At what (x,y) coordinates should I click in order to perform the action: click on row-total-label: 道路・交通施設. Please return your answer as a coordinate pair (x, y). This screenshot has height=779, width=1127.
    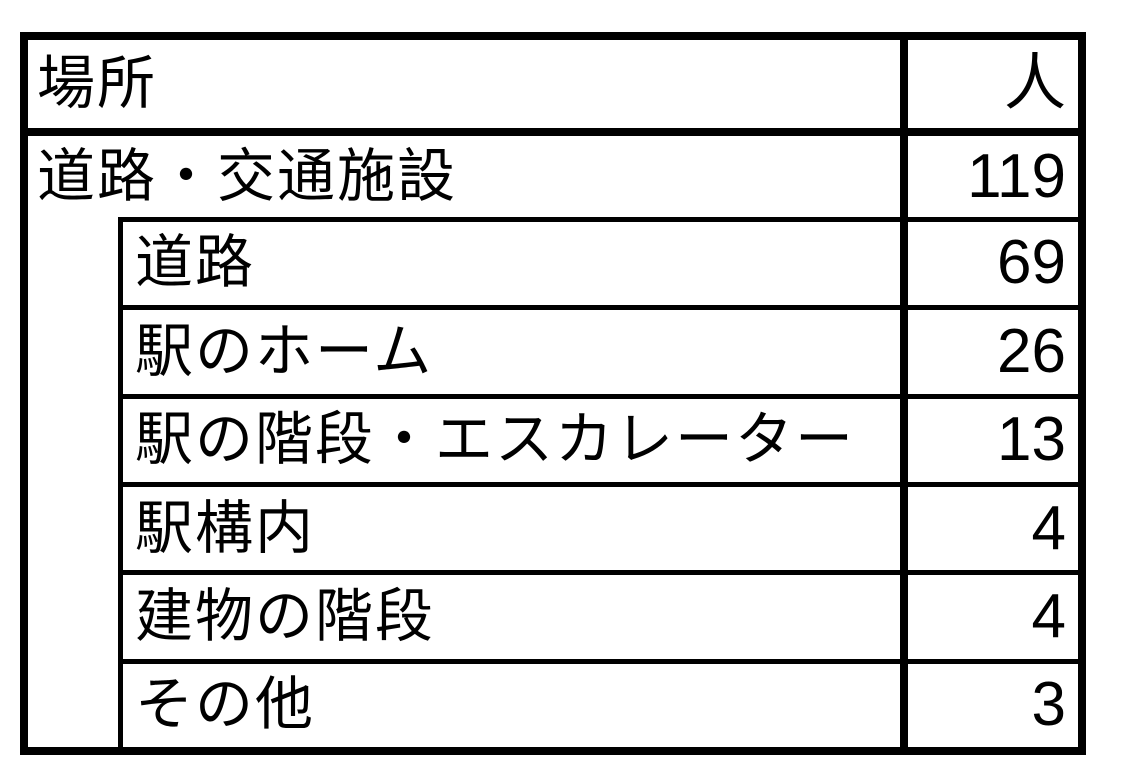
    Looking at the image, I should click on (464, 172).